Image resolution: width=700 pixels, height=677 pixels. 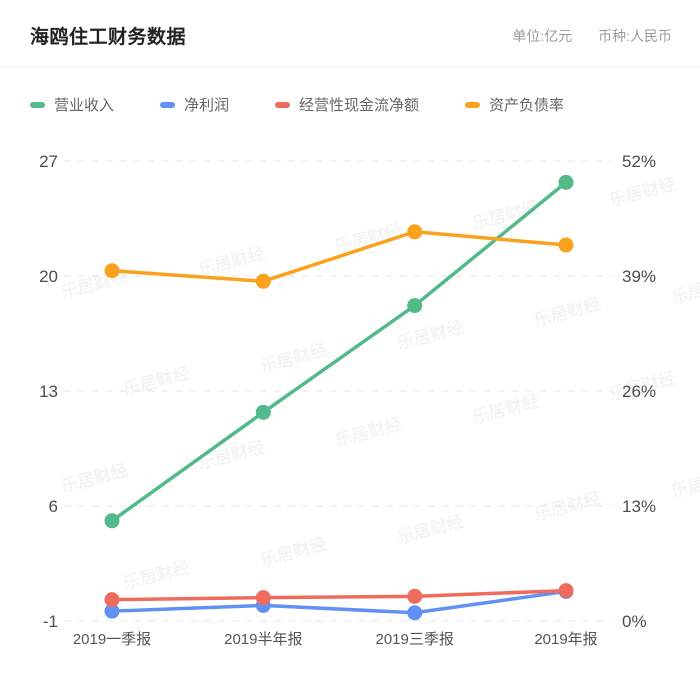 What do you see at coordinates (207, 105) in the screenshot?
I see `legend-item-label: 净利润` at bounding box center [207, 105].